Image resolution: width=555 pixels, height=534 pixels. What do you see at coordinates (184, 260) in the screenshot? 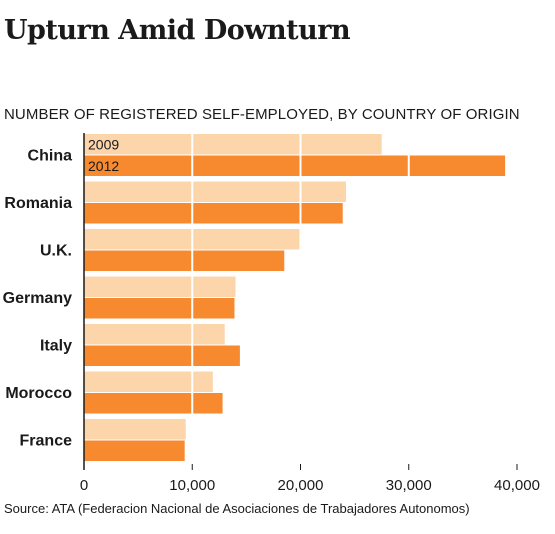
I see `bar-u-k-2012` at bounding box center [184, 260].